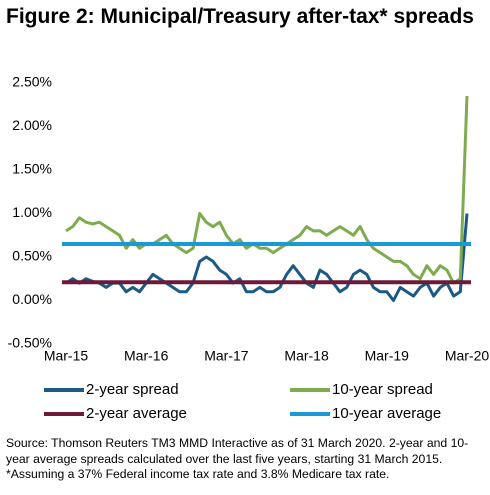 The image size is (490, 495). Describe the element at coordinates (32, 299) in the screenshot. I see `y-tick-label: 0.00%` at that location.